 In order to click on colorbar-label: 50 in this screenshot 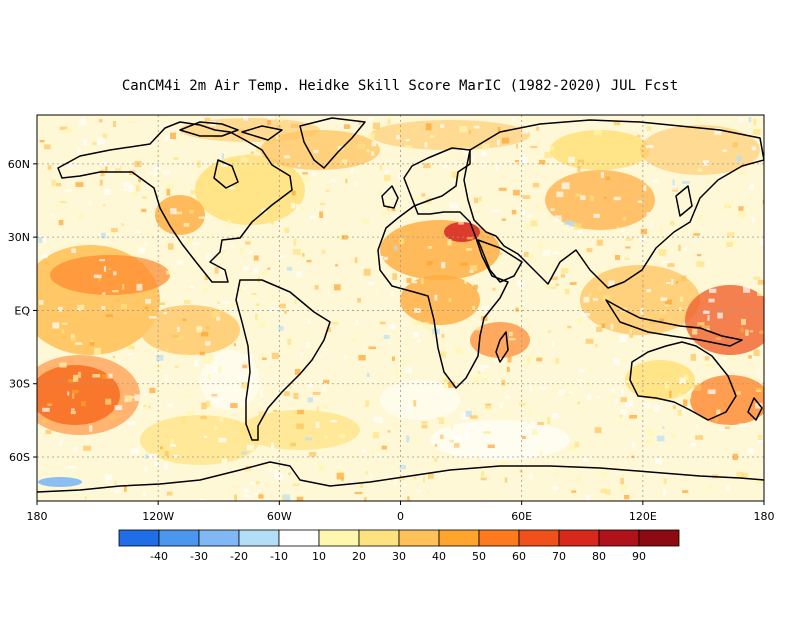, I will do `click(479, 556)`.